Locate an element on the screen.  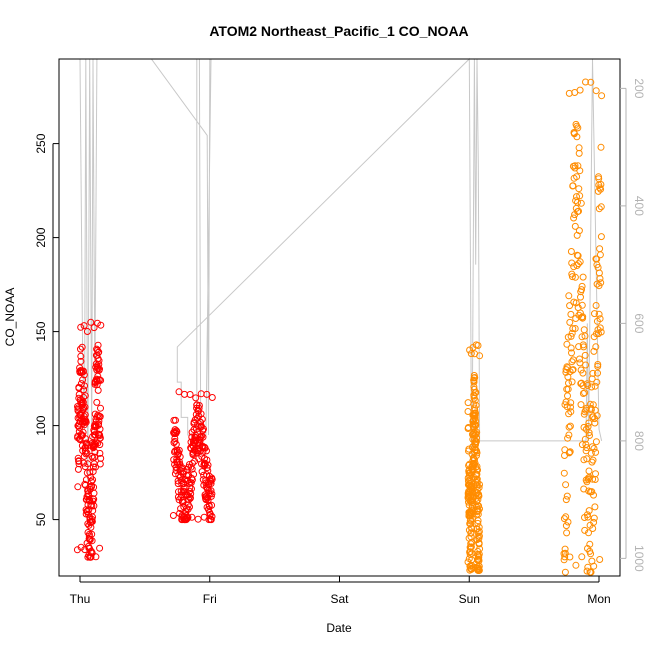
y-tick-label: 100 is located at coordinates (41, 425).